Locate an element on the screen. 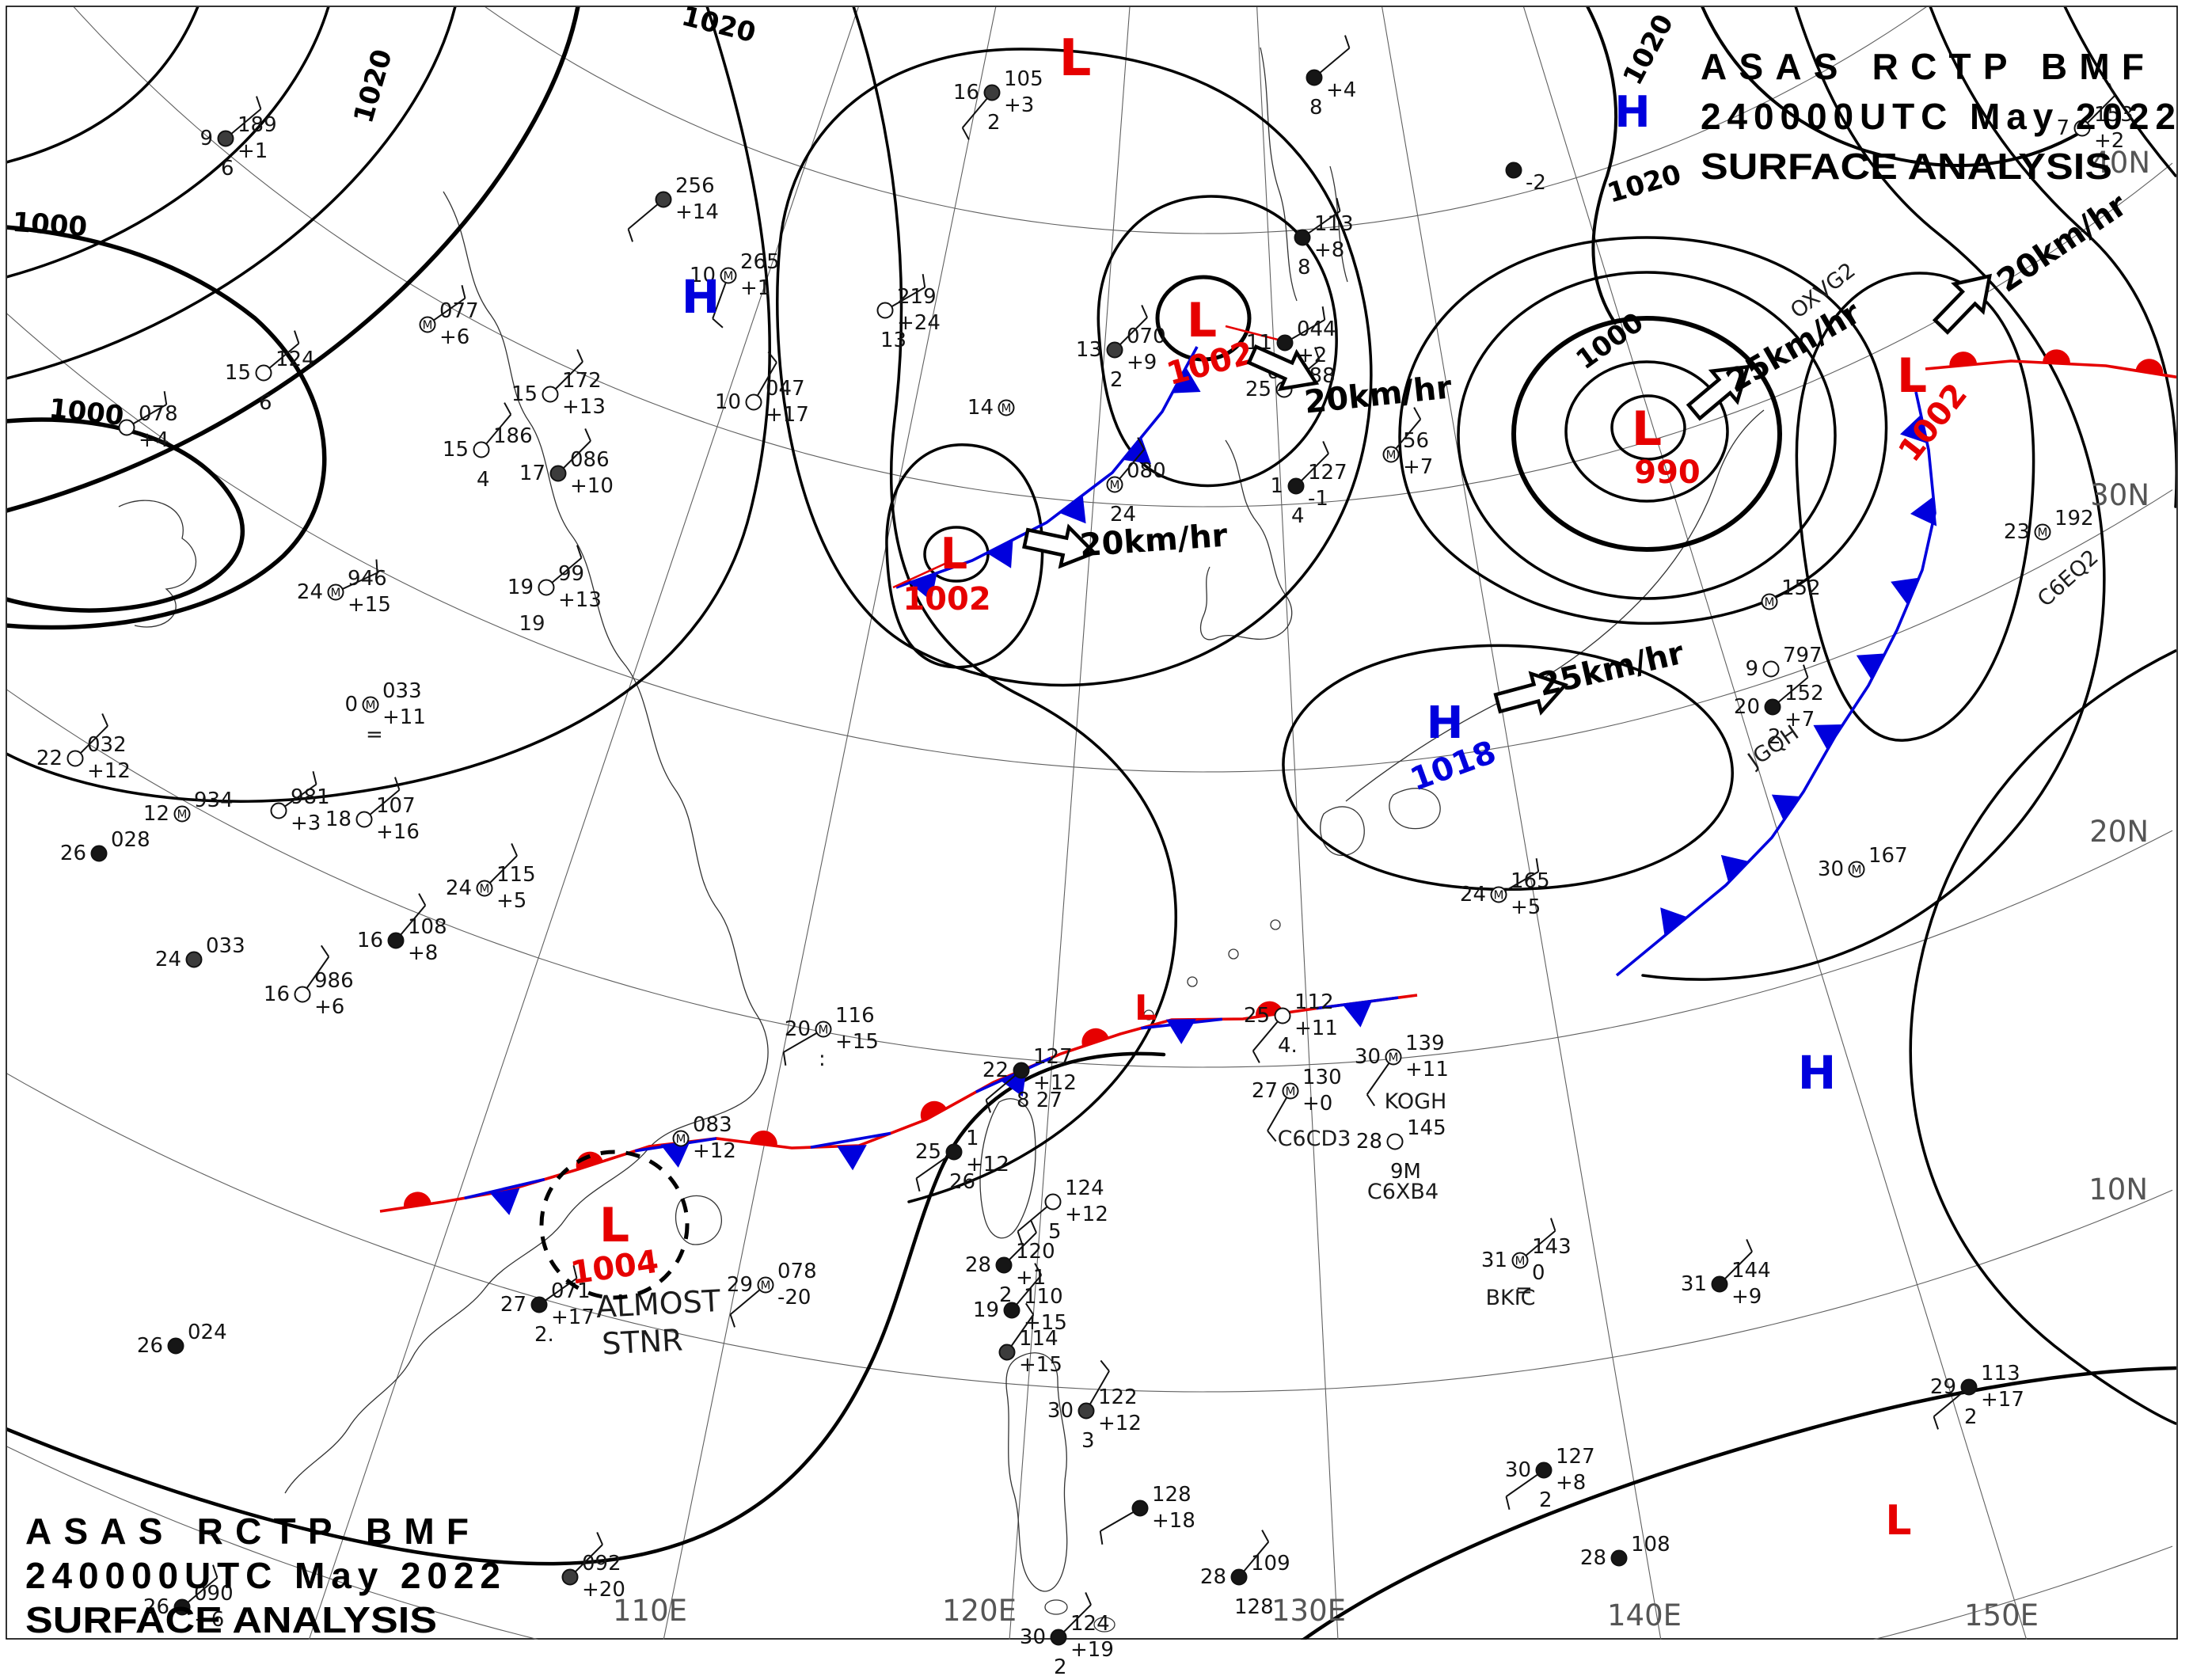 This screenshot has height=1680, width=2193. station-plot: 9 189+16 is located at coordinates (239, 138).